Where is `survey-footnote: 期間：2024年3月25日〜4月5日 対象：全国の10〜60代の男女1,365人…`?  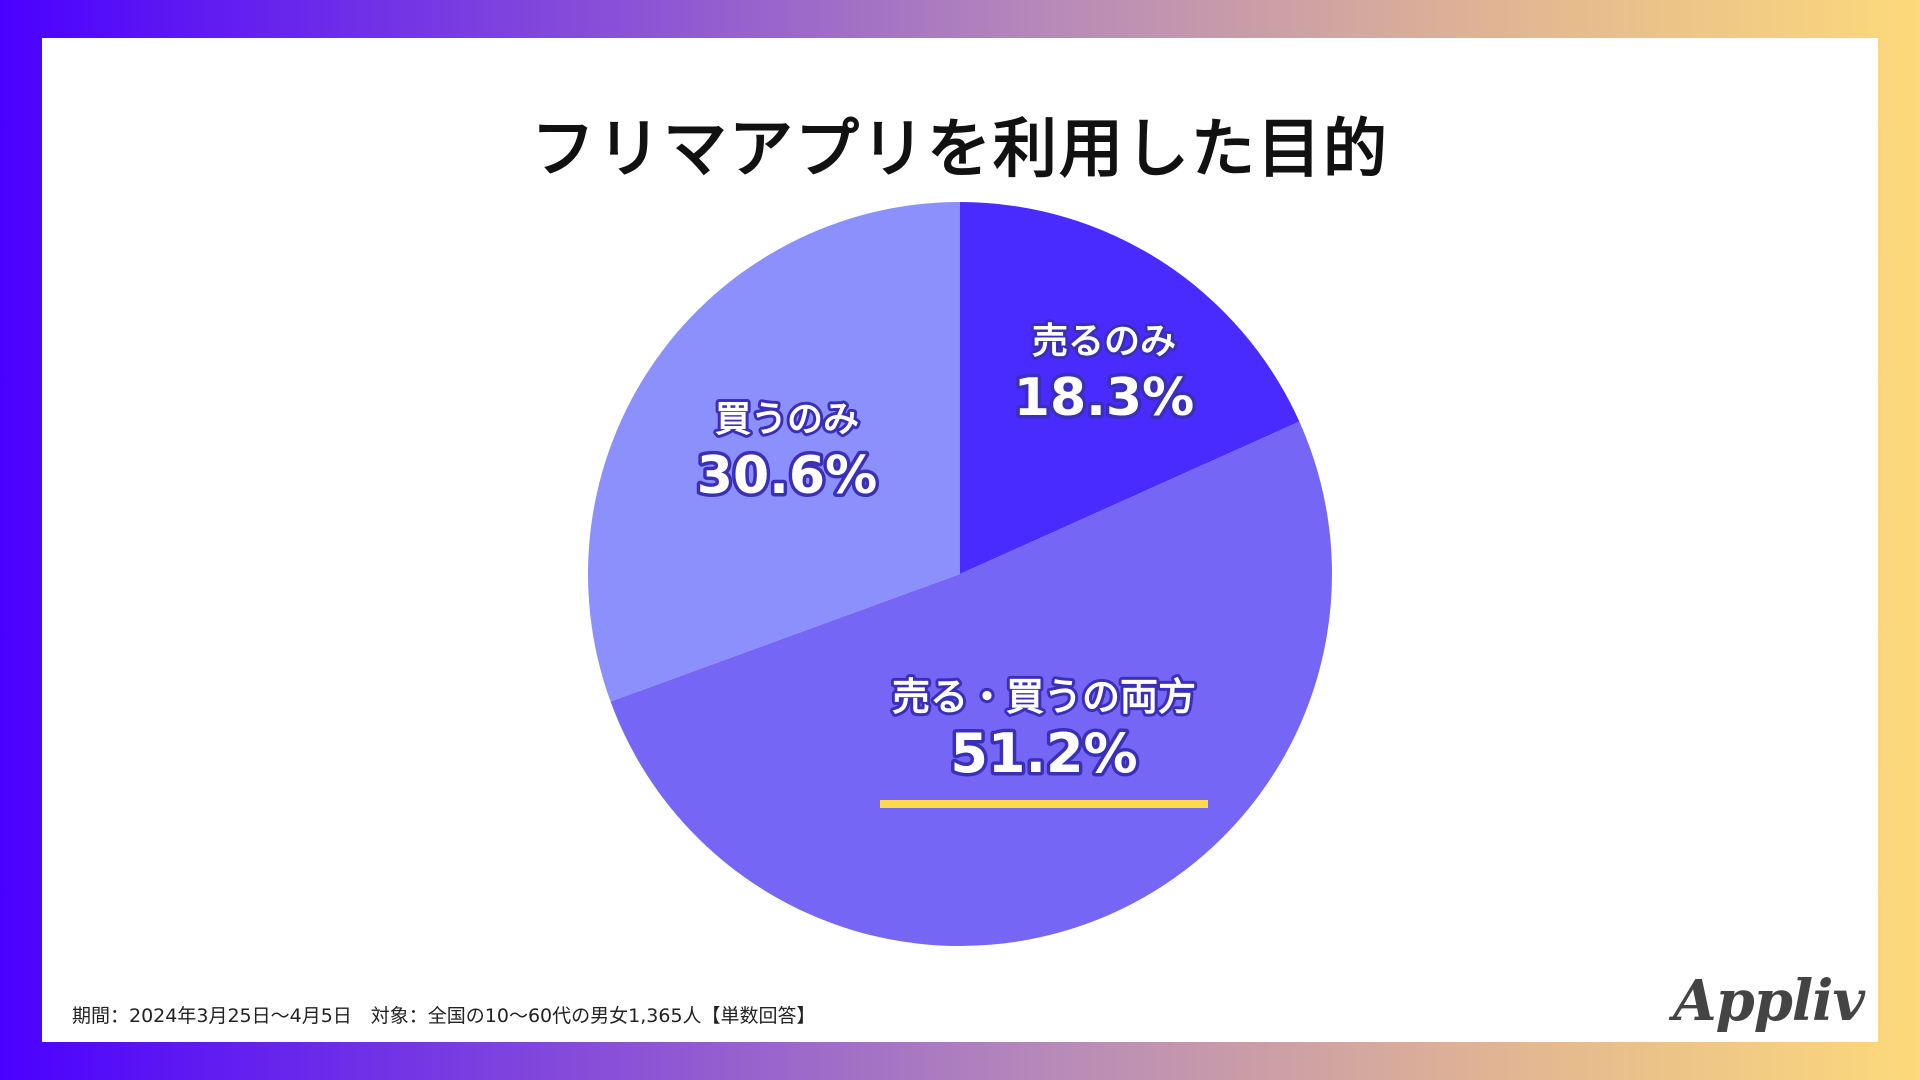
survey-footnote: 期間：2024年3月25日〜4月5日 対象：全国の10〜60代の男女1,365人… is located at coordinates (444, 1016).